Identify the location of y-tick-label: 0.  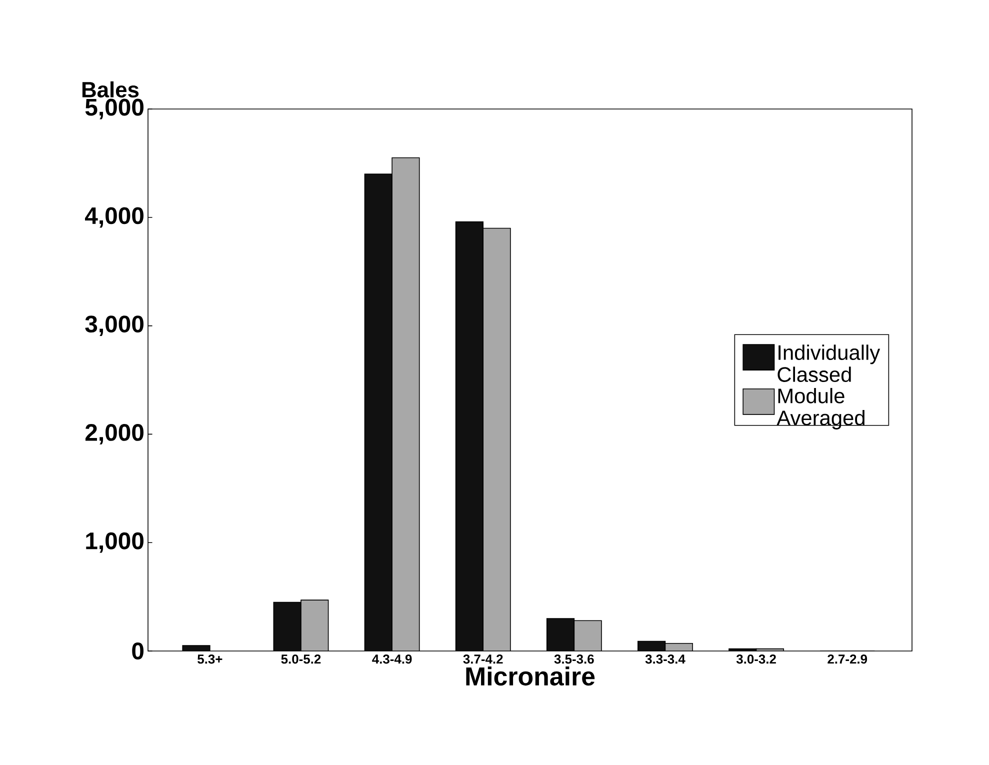
(138, 651).